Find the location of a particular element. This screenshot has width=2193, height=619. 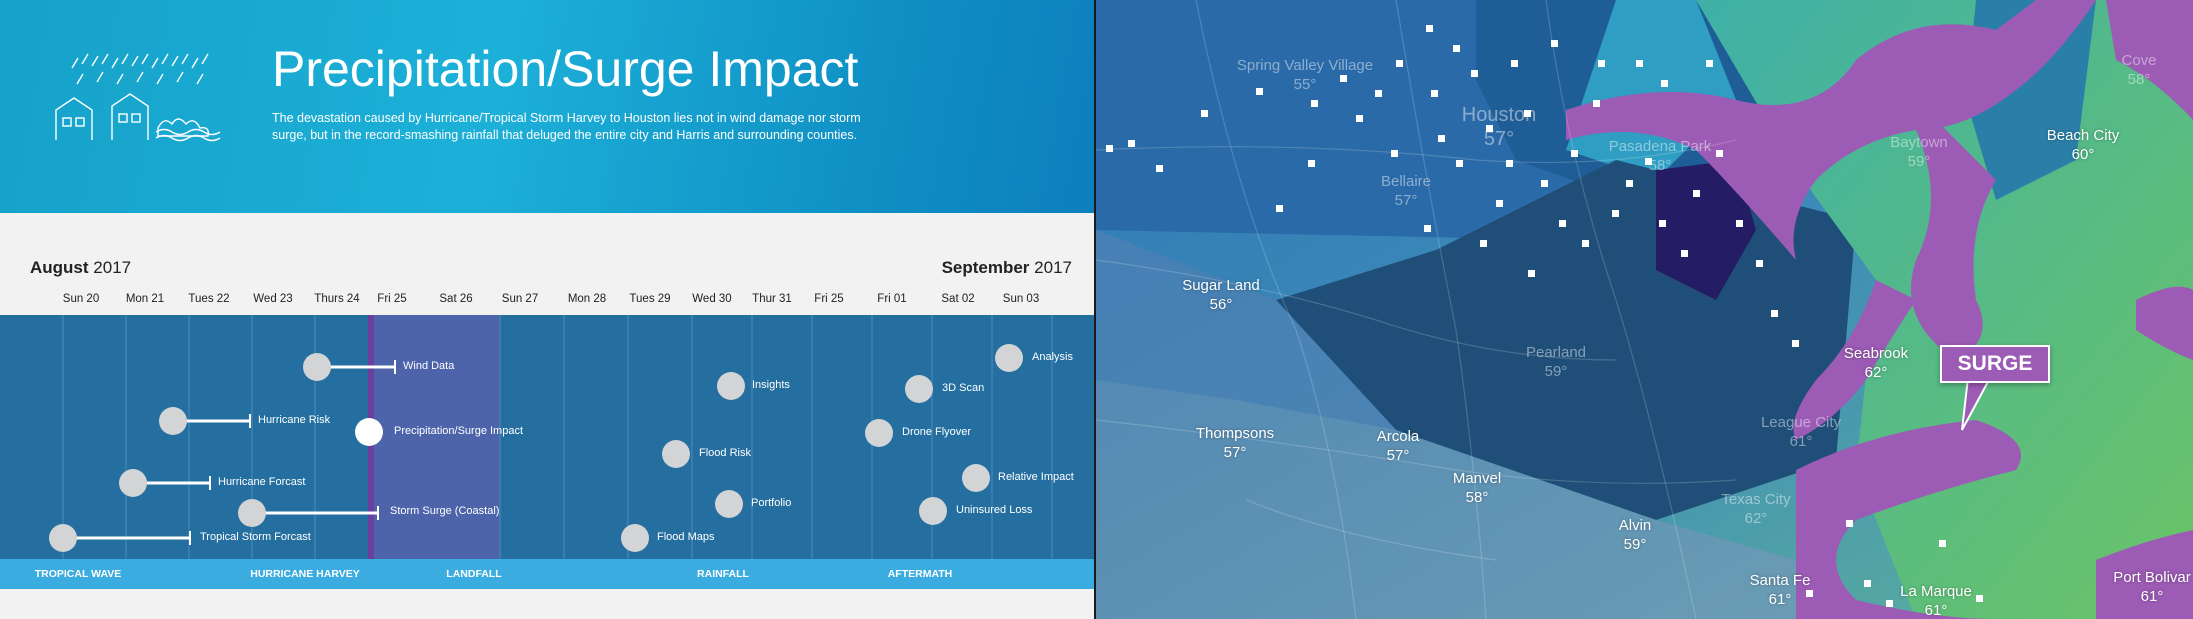

event-label: Storm Surge (Coastal) is located at coordinates (445, 511).